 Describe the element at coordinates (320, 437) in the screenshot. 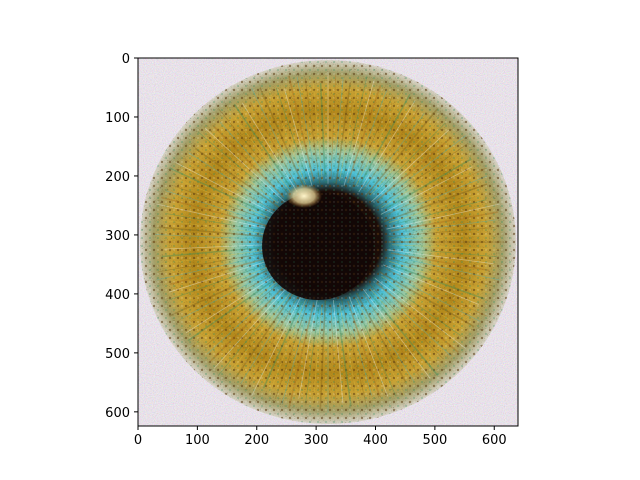

I see `x-axis: 0 100 200 300 400 500 600` at that location.